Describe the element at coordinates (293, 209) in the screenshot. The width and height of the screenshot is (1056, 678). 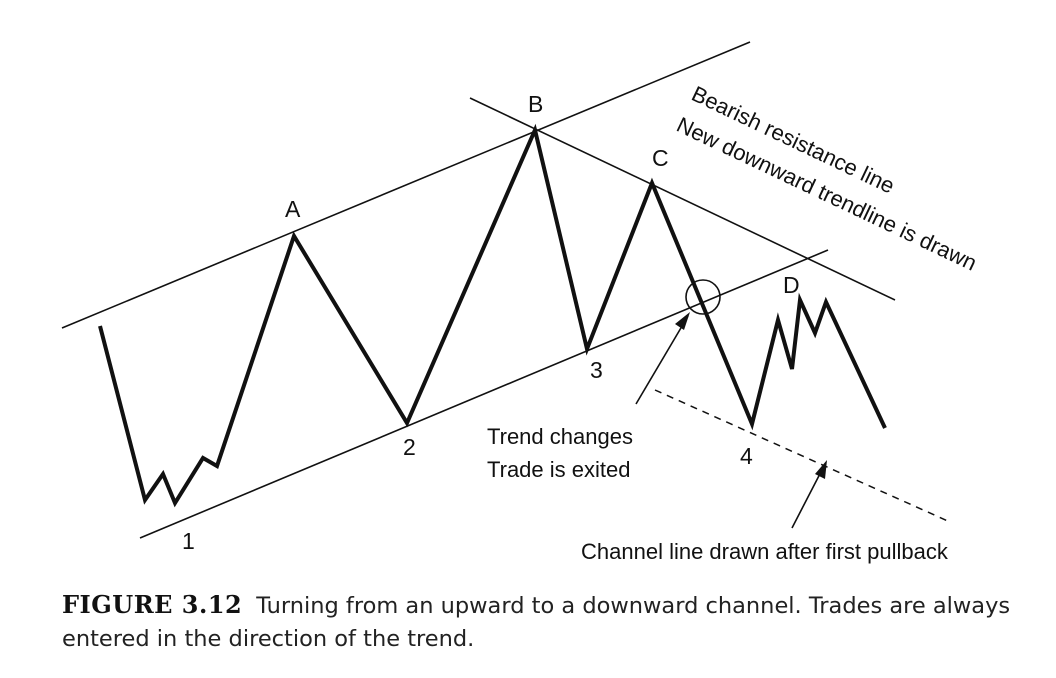
I see `label-a: A` at that location.